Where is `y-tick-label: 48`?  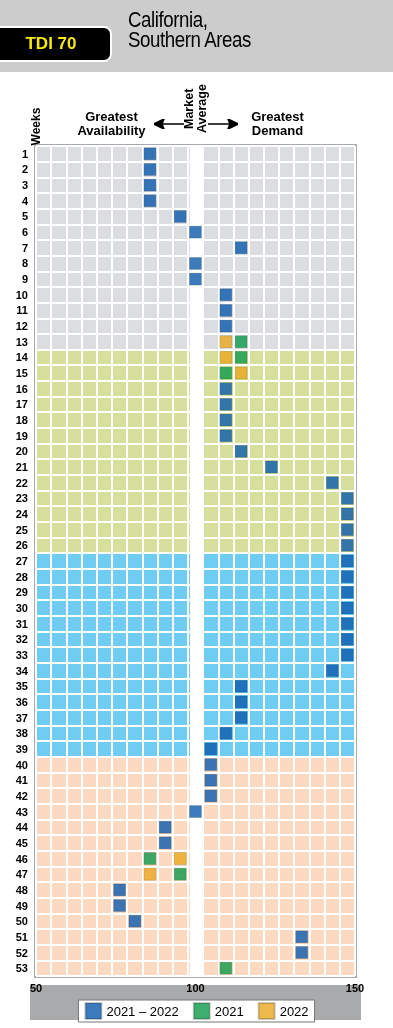 y-tick-label: 48 is located at coordinates (21, 889).